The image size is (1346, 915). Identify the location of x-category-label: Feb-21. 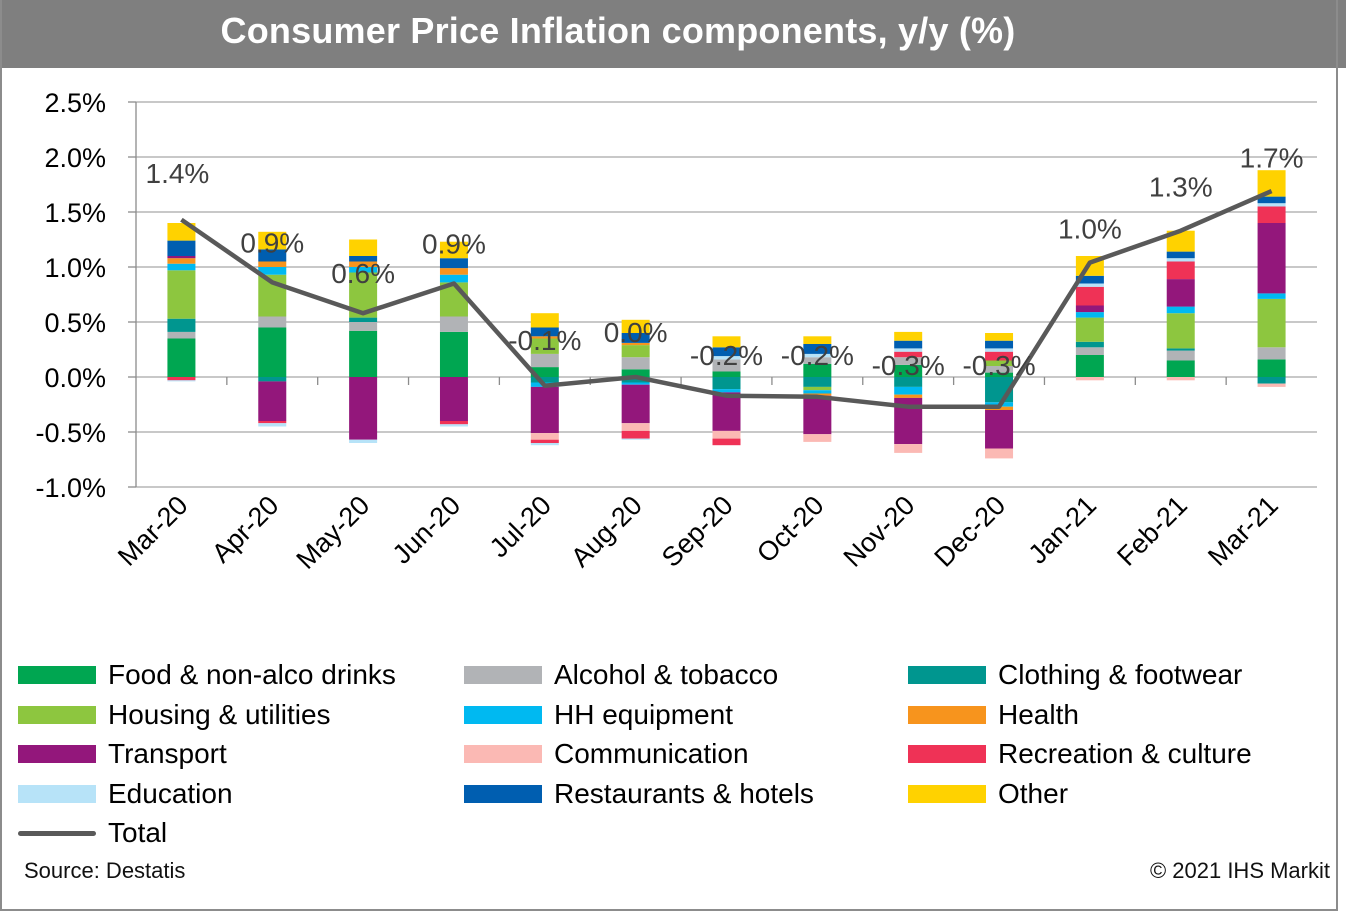
(1152, 531).